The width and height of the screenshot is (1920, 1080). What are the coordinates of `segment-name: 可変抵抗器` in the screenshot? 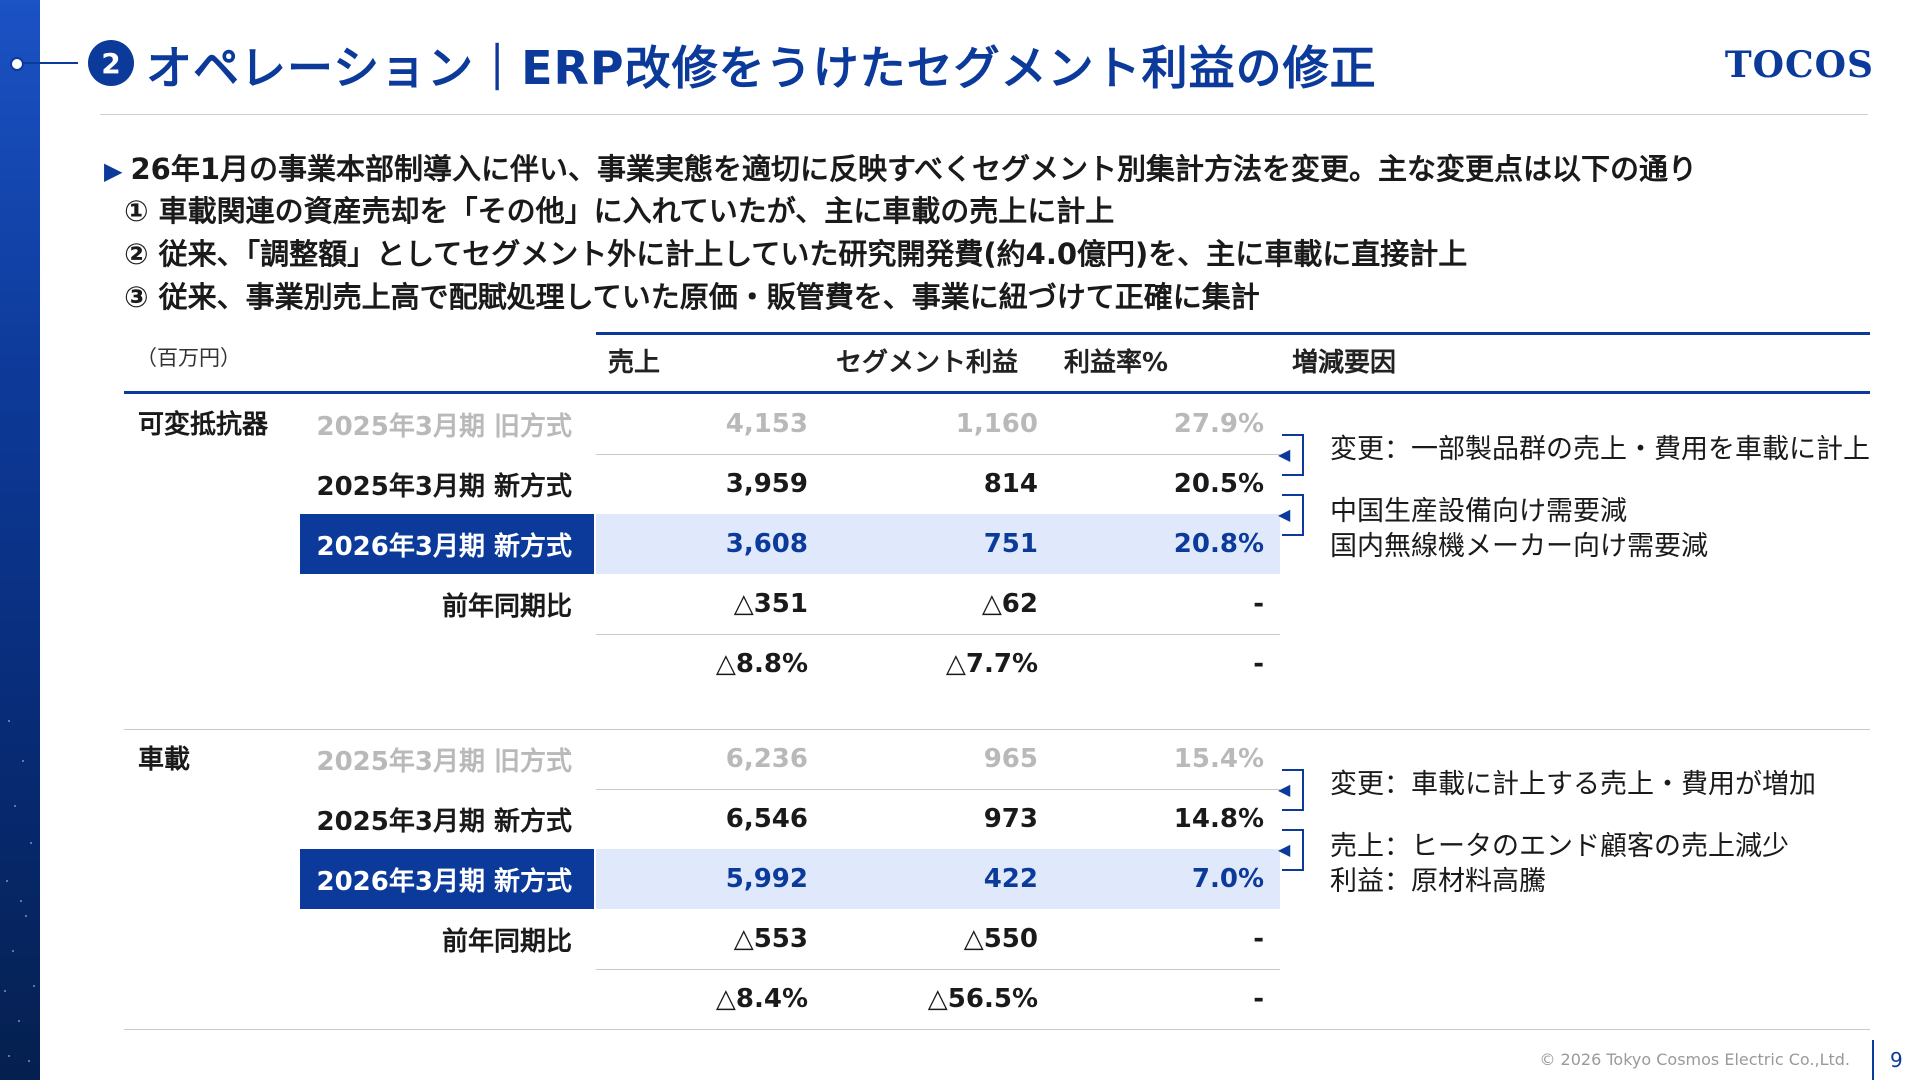 It's located at (203, 425).